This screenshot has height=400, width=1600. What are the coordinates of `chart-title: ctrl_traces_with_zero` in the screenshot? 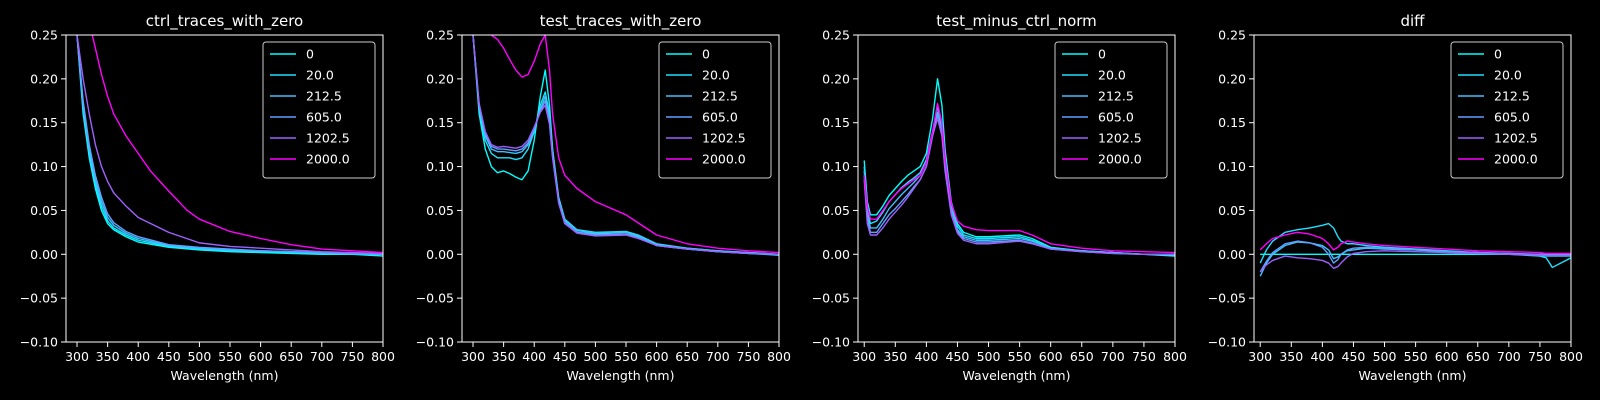 It's located at (224, 21).